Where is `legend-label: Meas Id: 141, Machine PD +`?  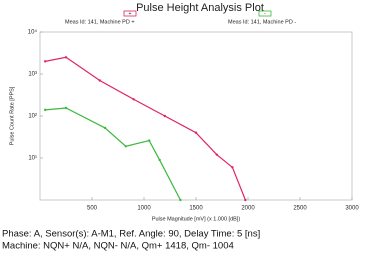
legend-label: Meas Id: 141, Machine PD + is located at coordinates (100, 22).